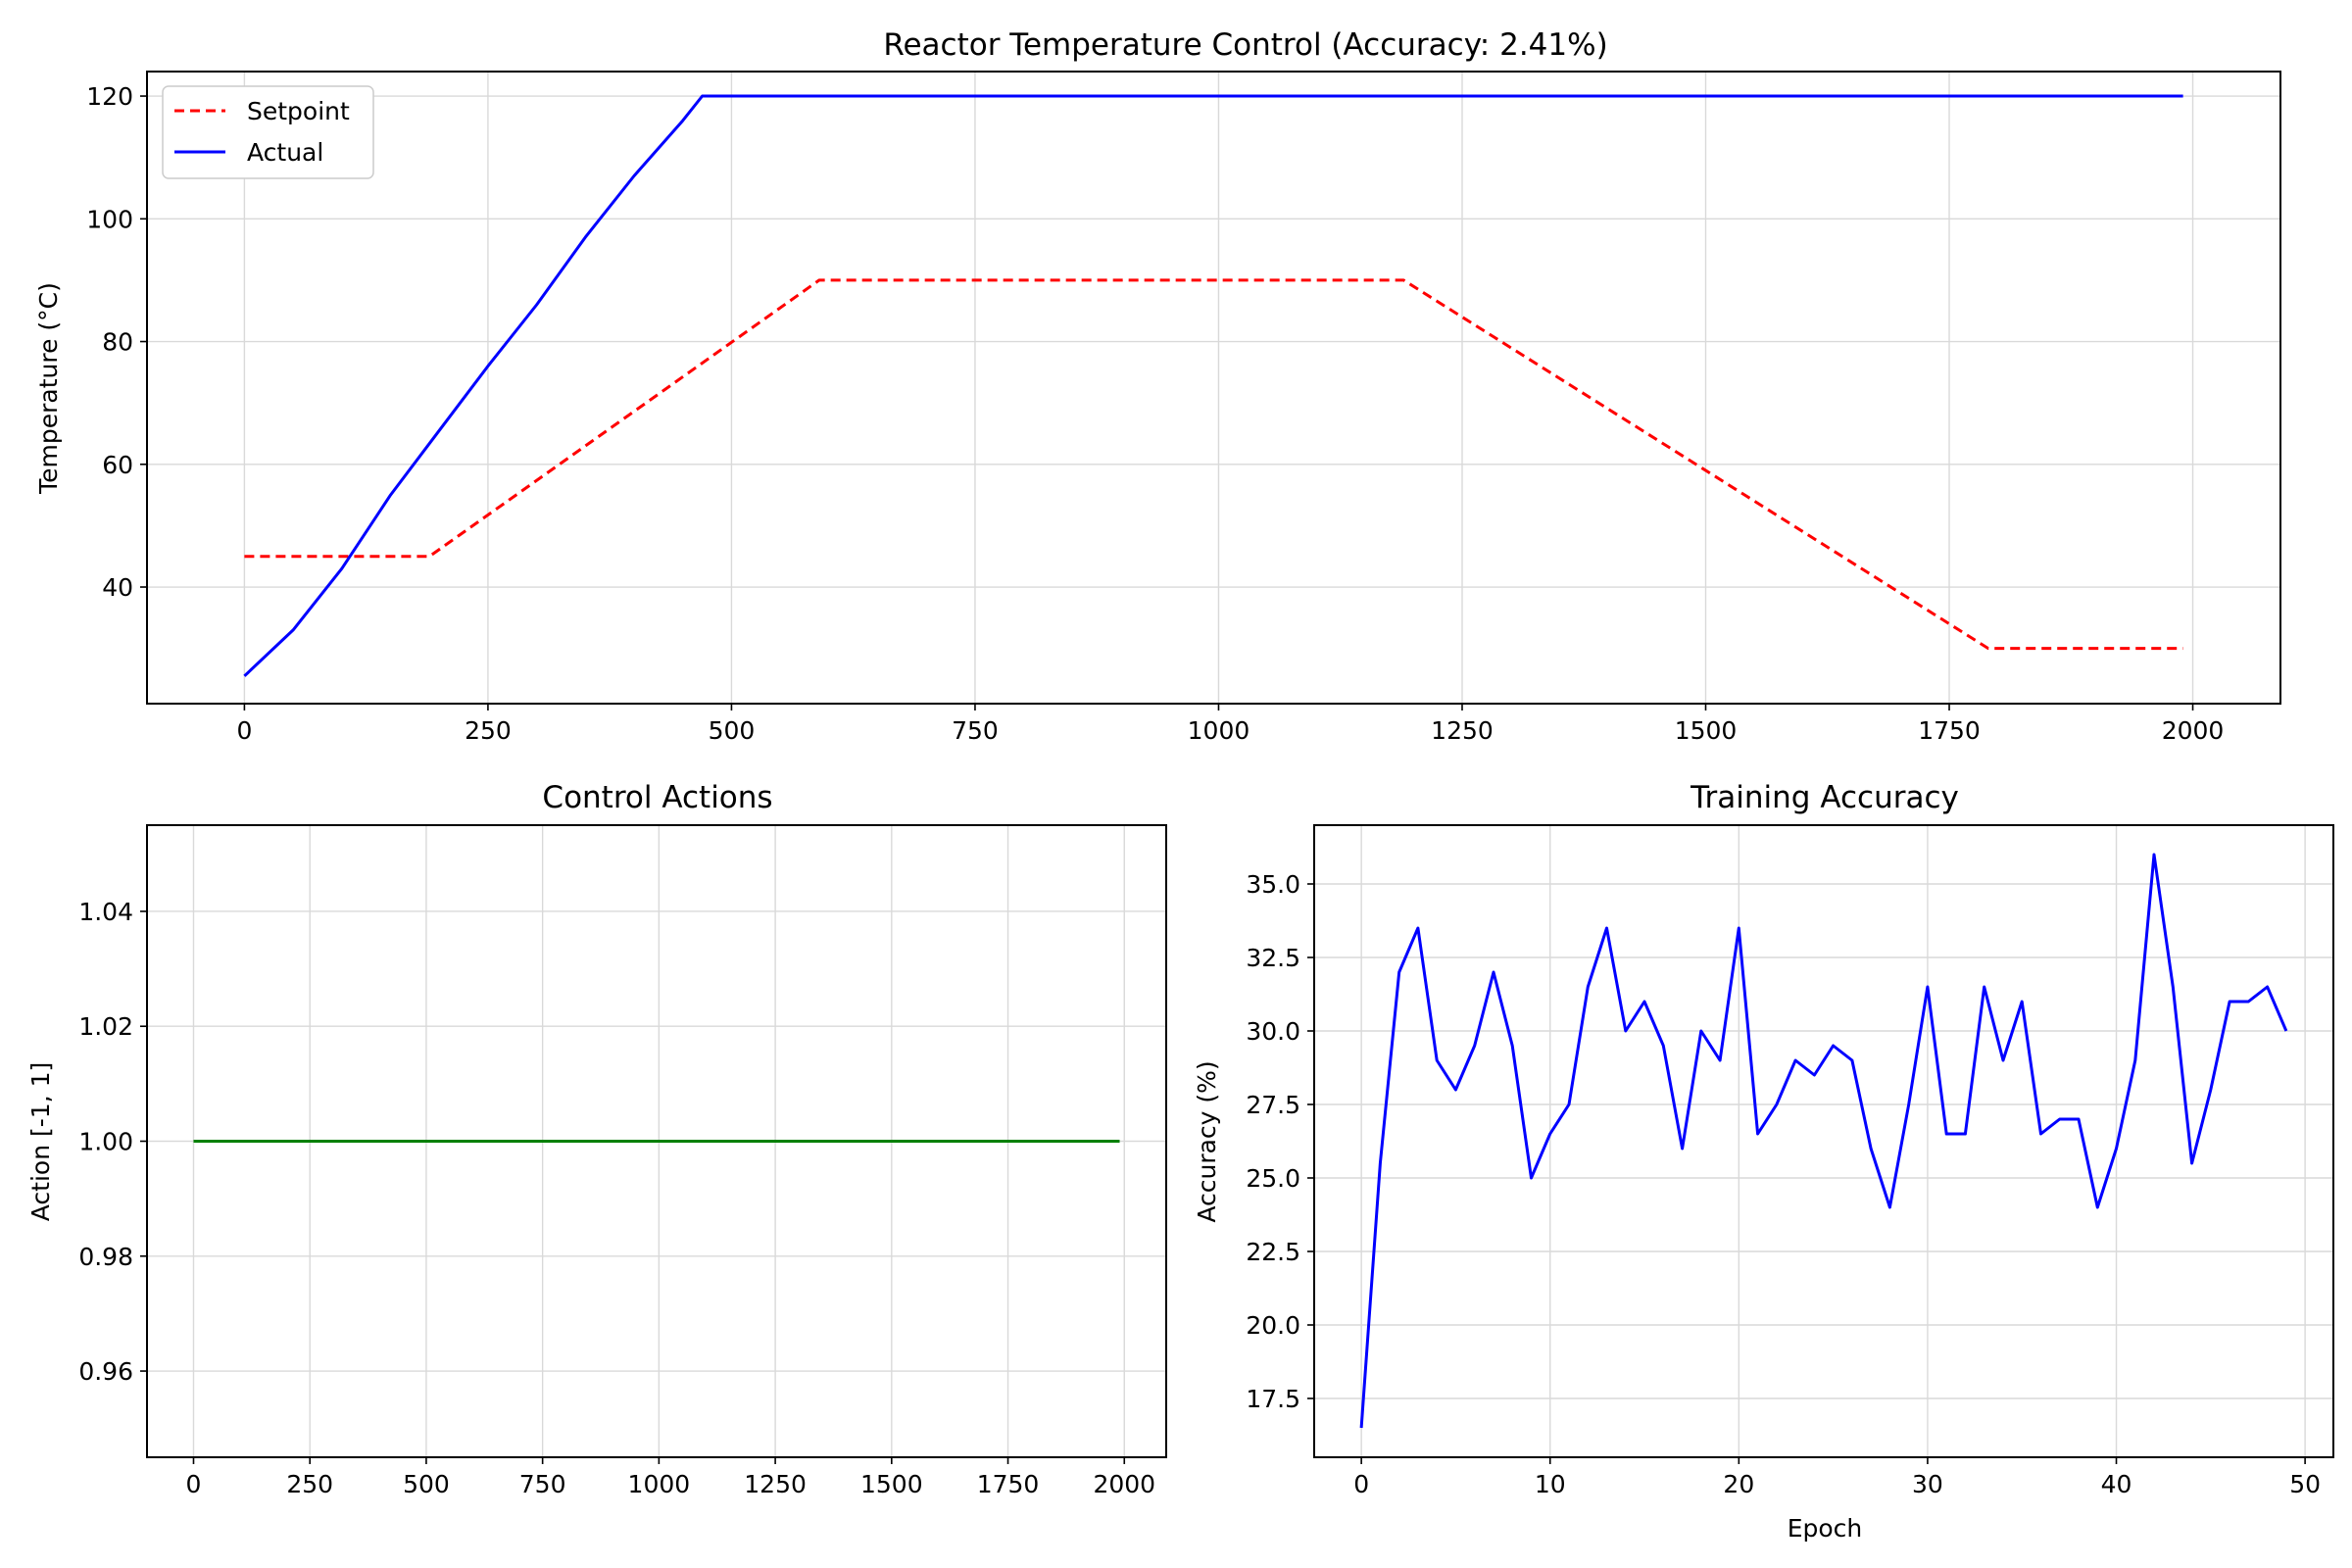 This screenshot has width=2352, height=1568. Describe the element at coordinates (1706, 730) in the screenshot. I see `temperature-x-tick-label: 1500` at that location.